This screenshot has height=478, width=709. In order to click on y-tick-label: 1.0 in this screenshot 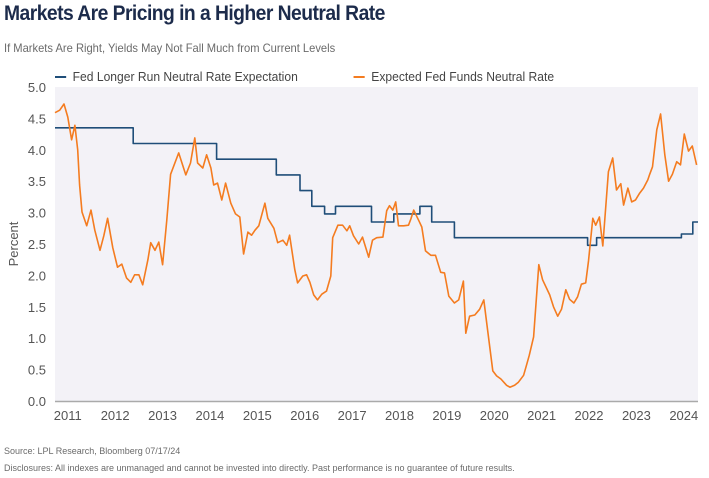, I will do `click(37, 338)`.